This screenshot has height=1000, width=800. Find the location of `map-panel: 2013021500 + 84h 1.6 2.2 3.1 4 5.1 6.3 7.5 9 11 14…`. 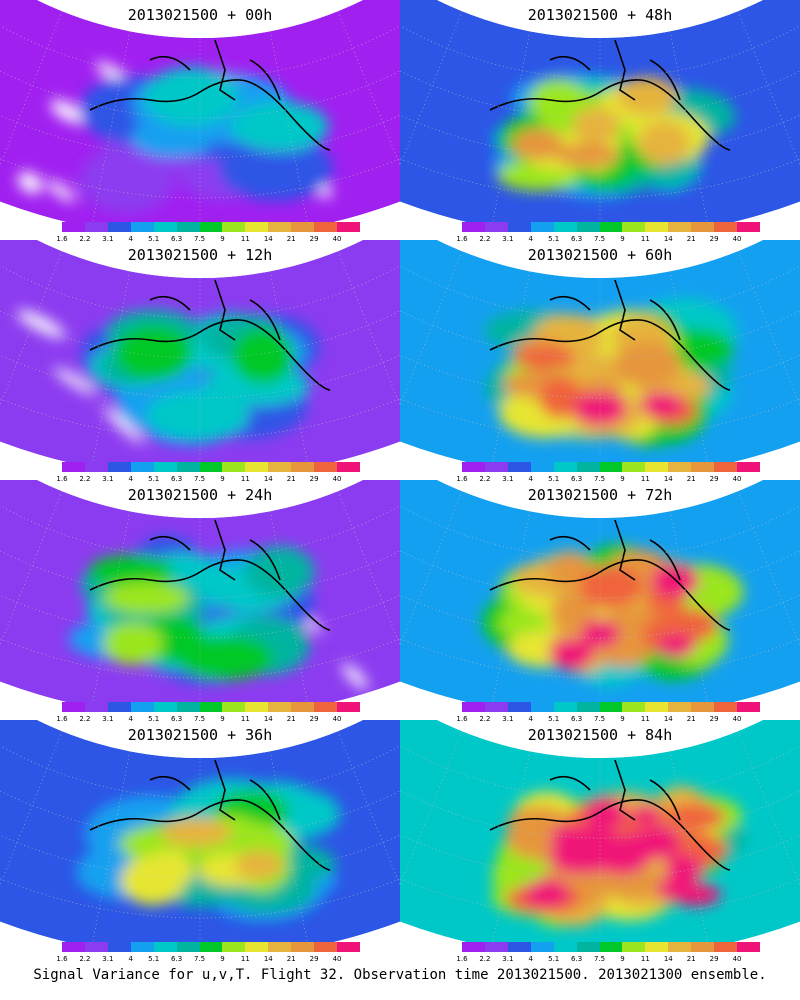

map-panel: 2013021500 + 84h 1.6 2.2 3.1 4 5.1 6.3 7.5 9 11 14… is located at coordinates (600, 845).